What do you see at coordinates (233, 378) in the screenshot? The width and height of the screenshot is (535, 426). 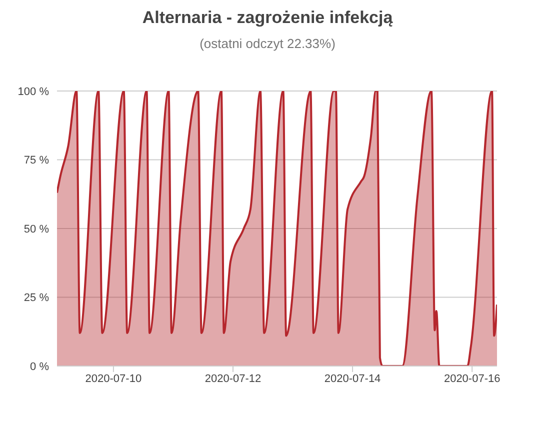 I see `x-tick-label: 2020-07-12` at bounding box center [233, 378].